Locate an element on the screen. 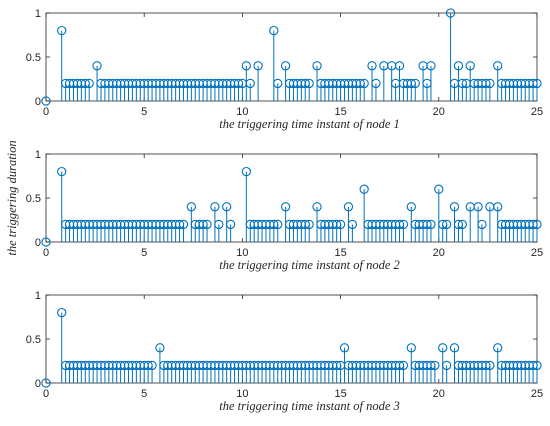 The height and width of the screenshot is (426, 550). x-axis-label: the triggering time instant of node 3 is located at coordinates (309, 406).